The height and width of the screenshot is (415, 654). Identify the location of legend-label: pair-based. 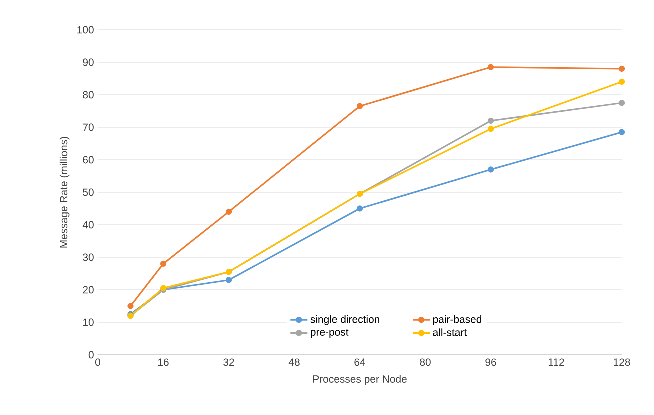
(457, 321).